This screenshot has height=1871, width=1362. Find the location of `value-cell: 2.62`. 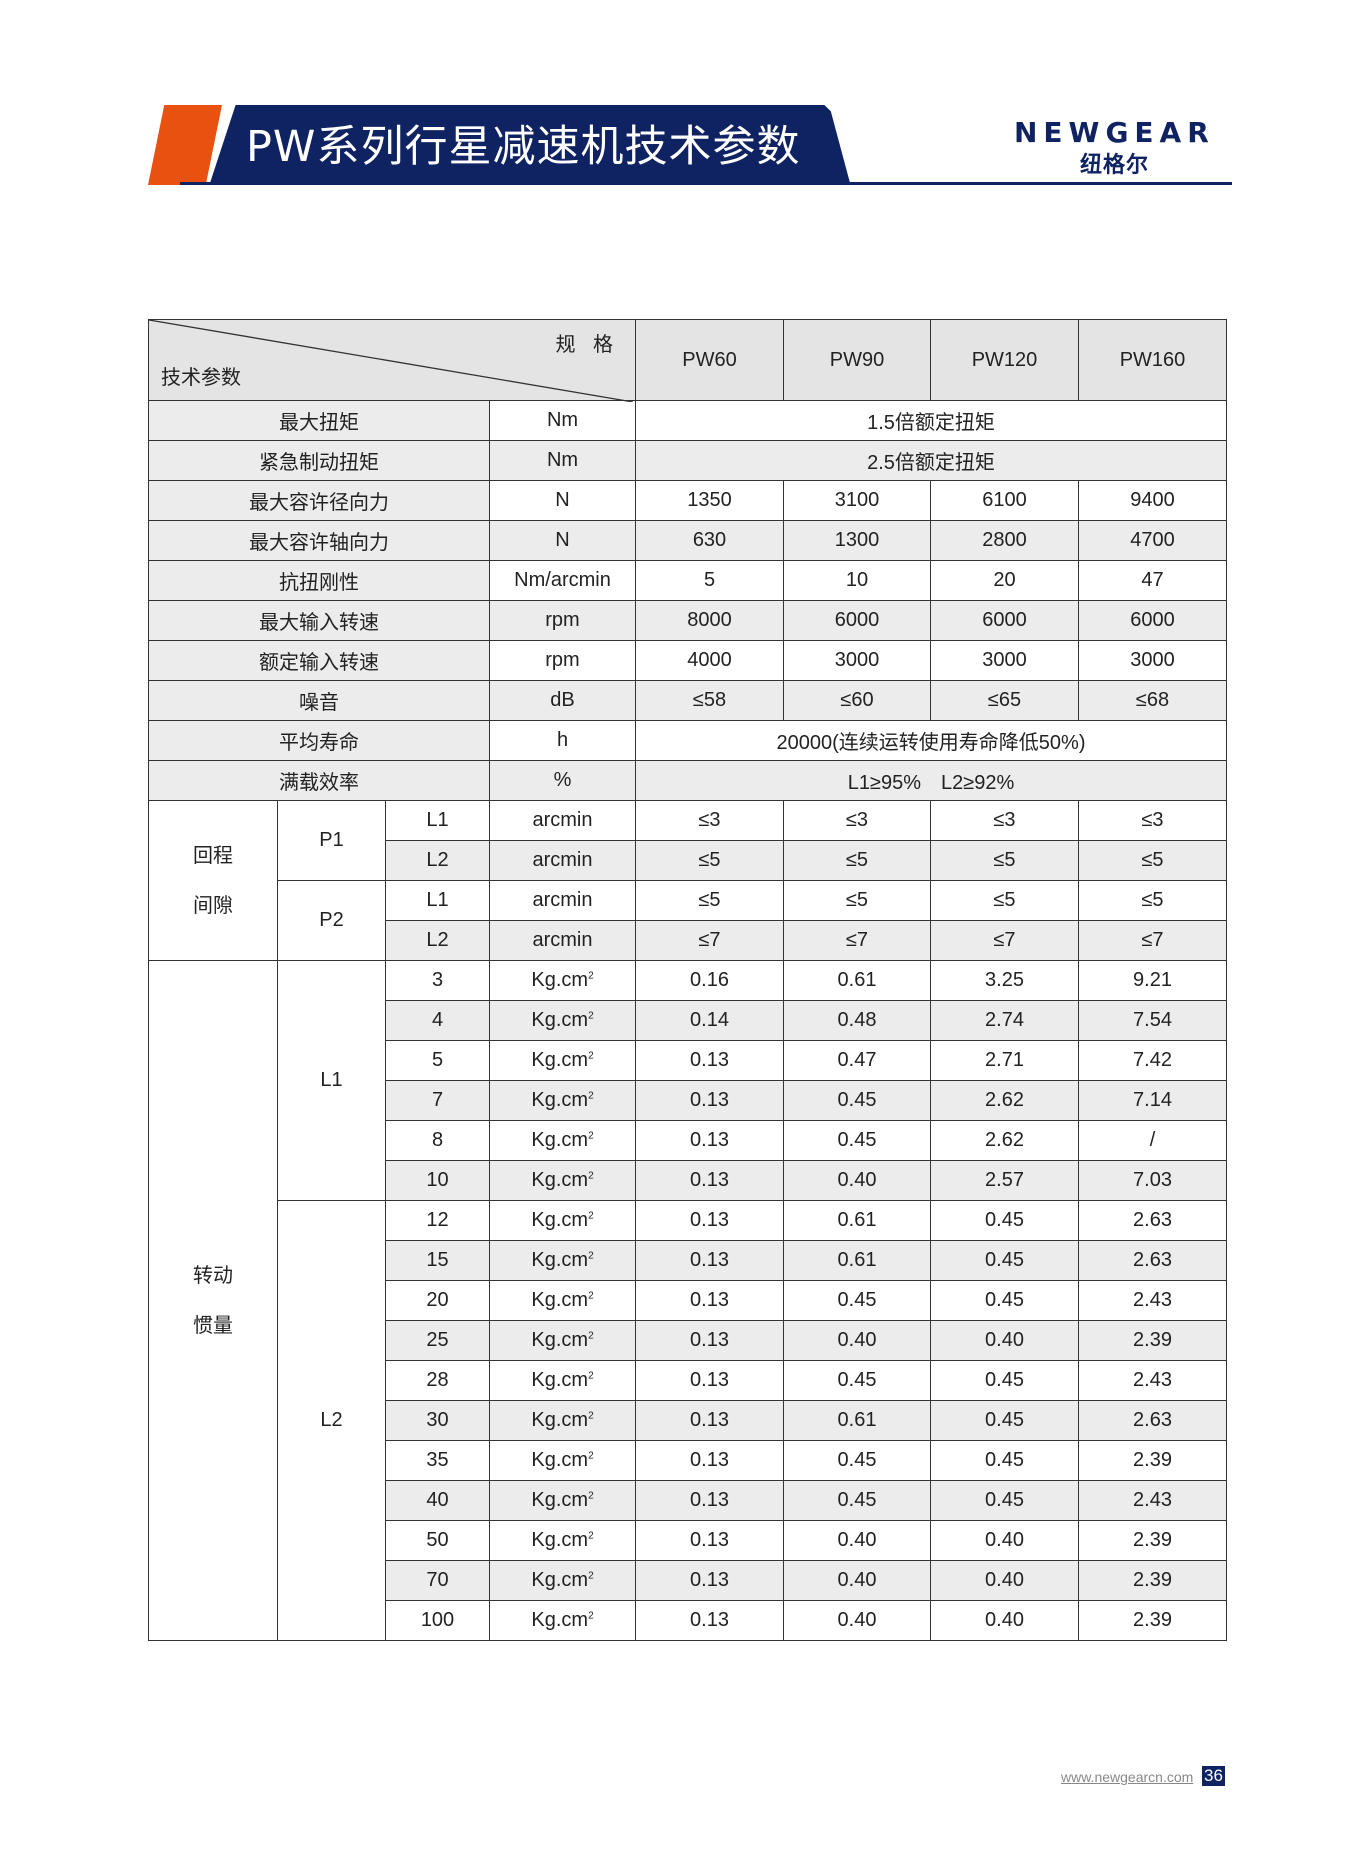

value-cell: 2.62 is located at coordinates (1004, 1100).